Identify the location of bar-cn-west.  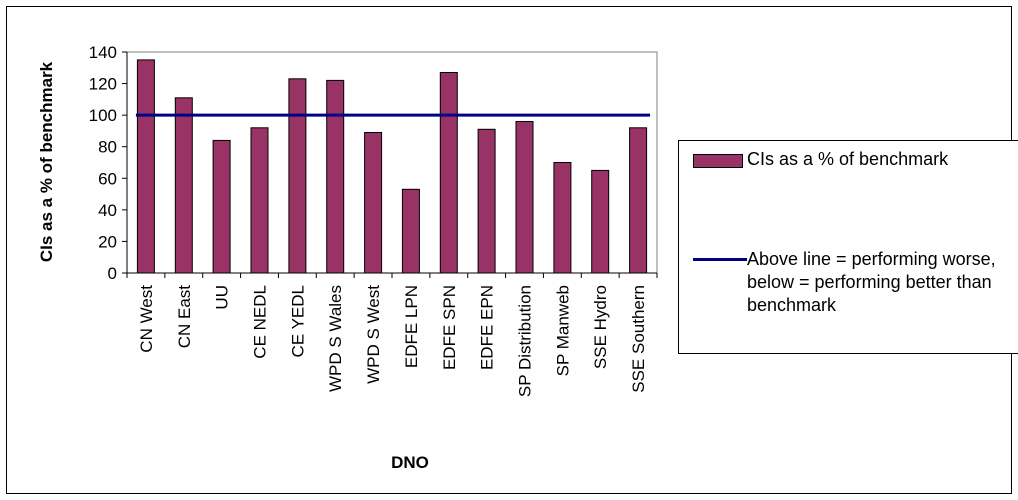
(145, 166).